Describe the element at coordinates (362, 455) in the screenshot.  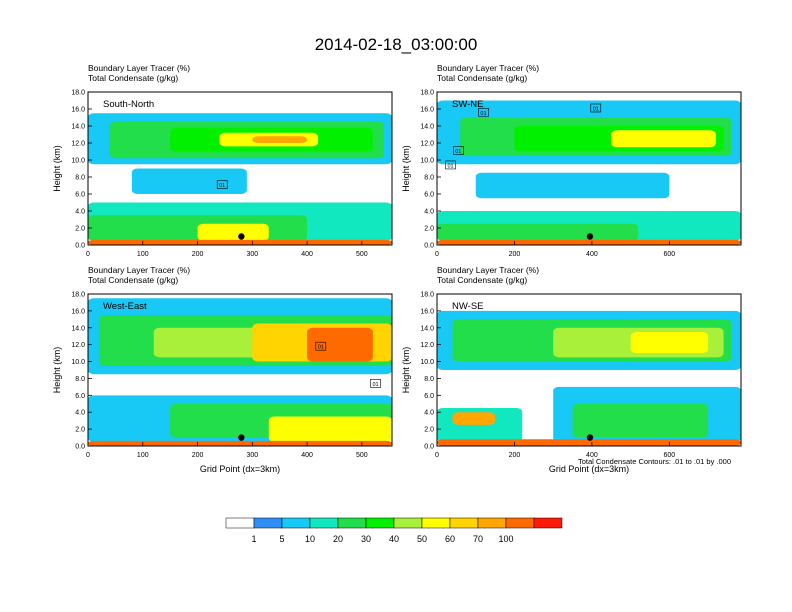
I see `x-tick-label: 500` at that location.